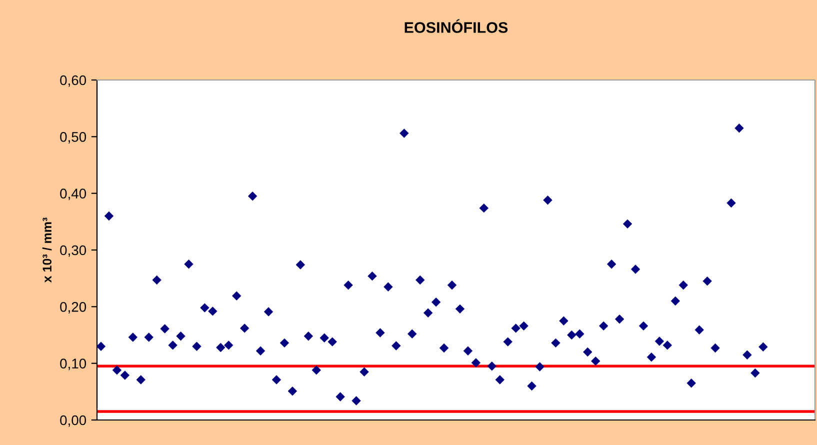  What do you see at coordinates (73, 138) in the screenshot?
I see `y-tick-label: 0,50` at bounding box center [73, 138].